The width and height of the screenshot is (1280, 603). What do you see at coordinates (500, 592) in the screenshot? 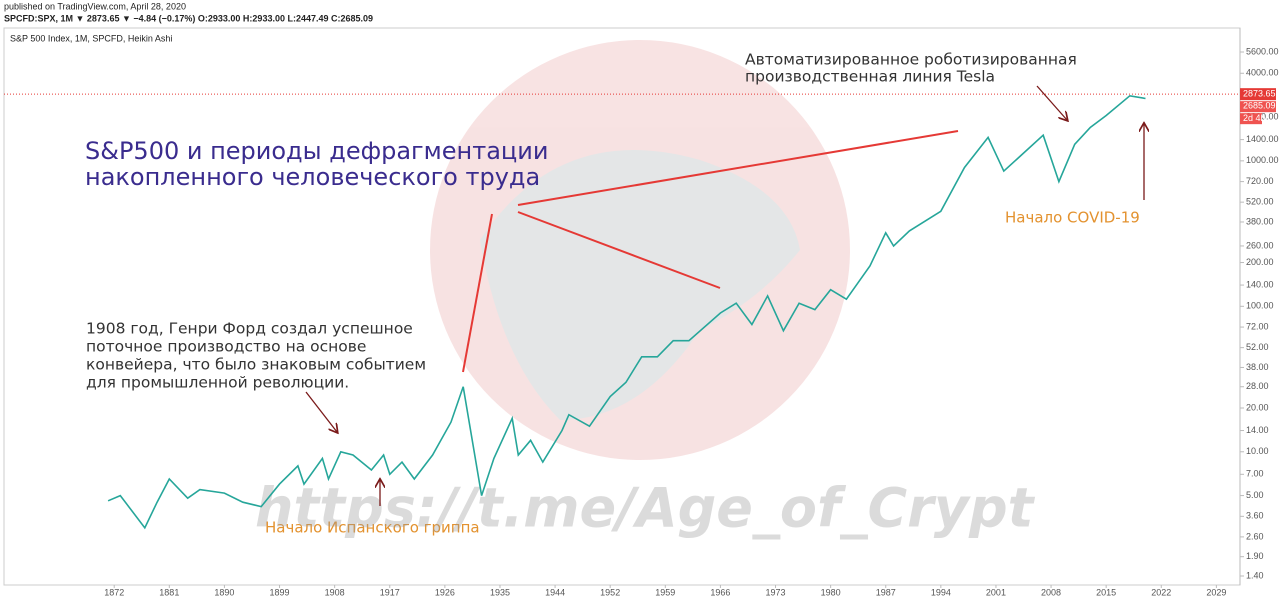
I see `x-tick-label: 1935` at bounding box center [500, 592].